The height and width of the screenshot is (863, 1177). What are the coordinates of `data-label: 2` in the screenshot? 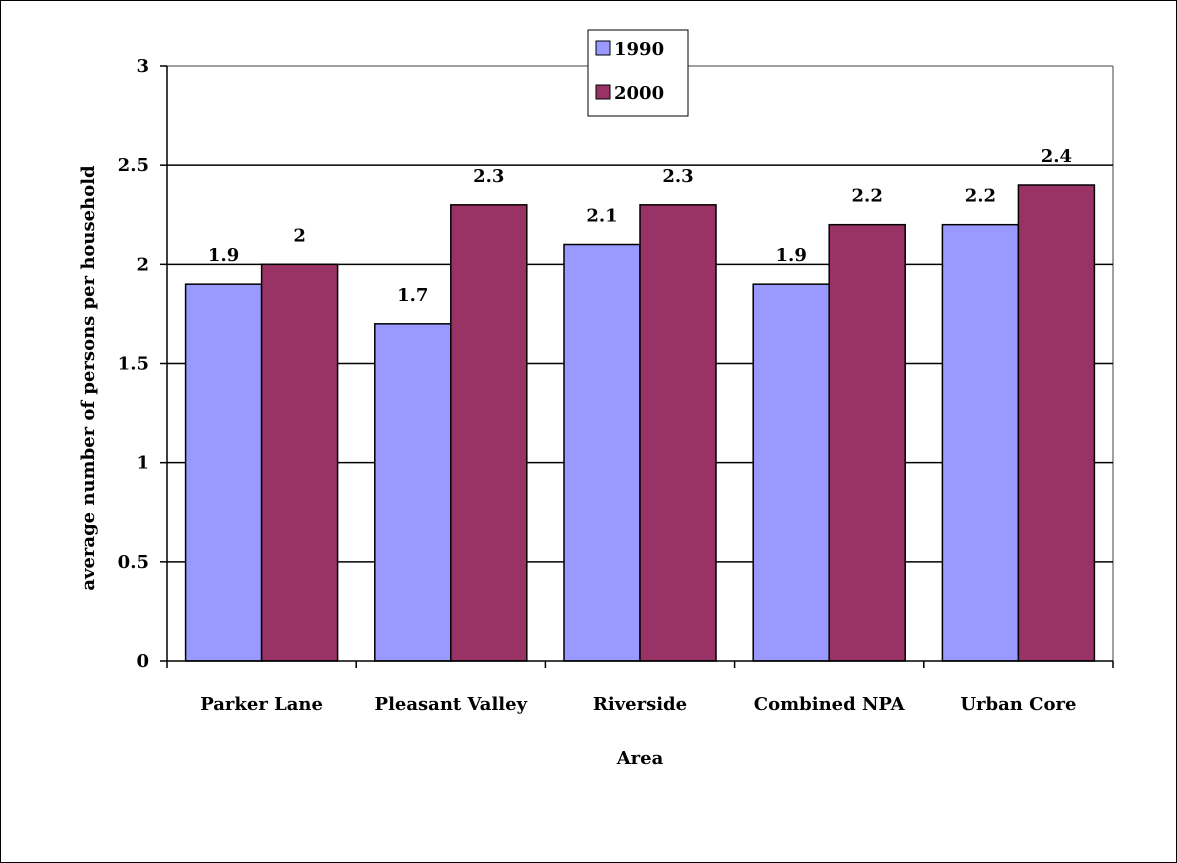 It's located at (299, 235).